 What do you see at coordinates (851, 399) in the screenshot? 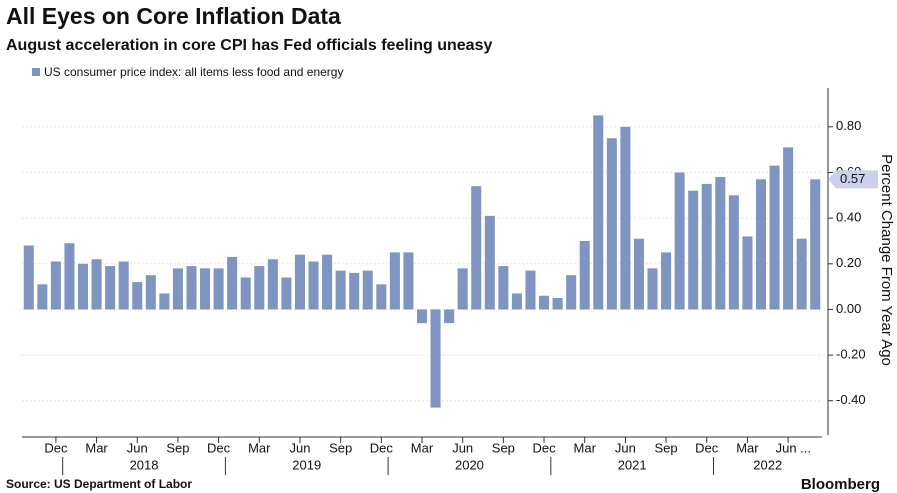
I see `y-tick-label: -0.40` at bounding box center [851, 399].